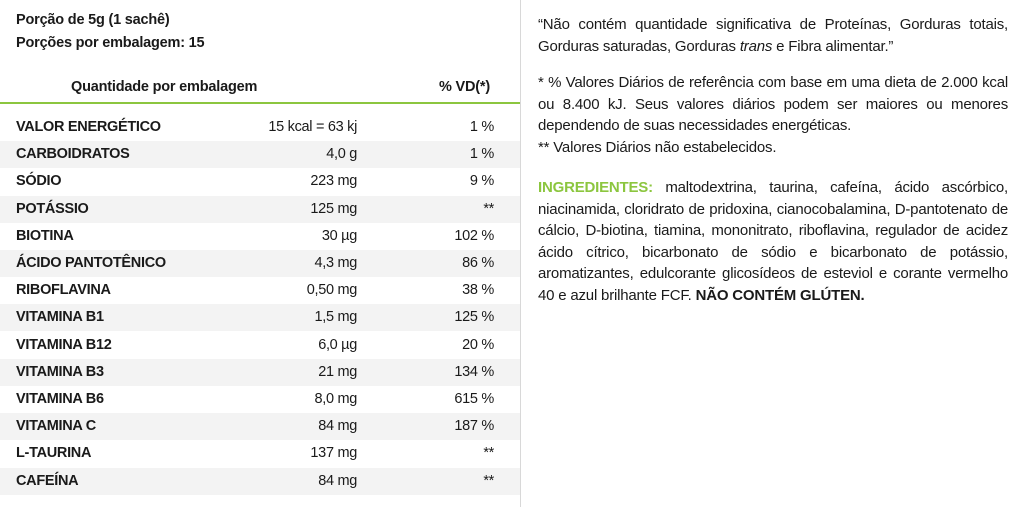 This screenshot has height=507, width=1024. I want to click on divider, so click(260, 103).